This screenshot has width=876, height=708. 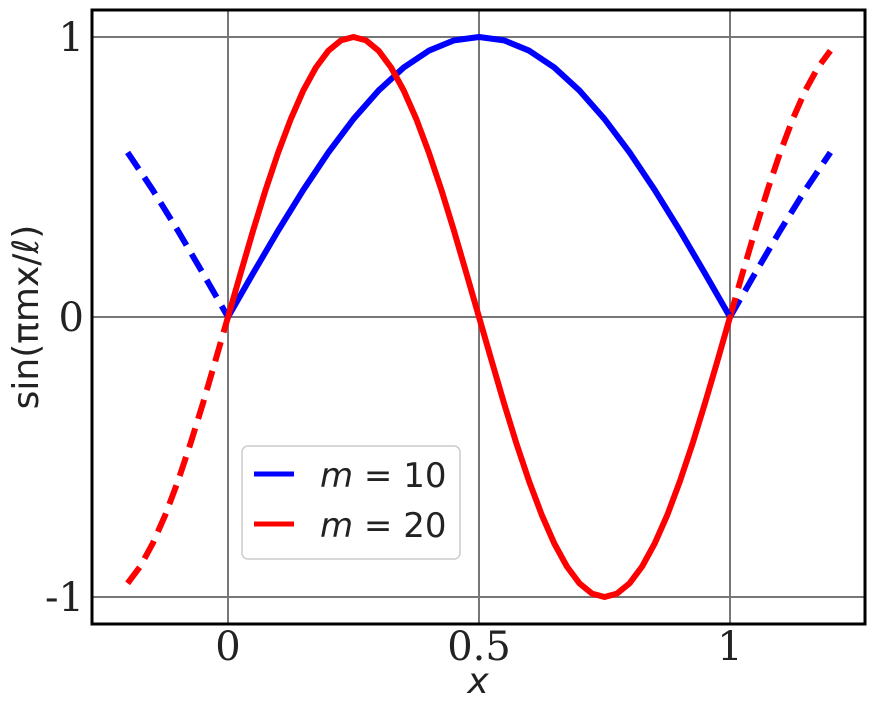 I want to click on x-tick-label-2: 1, so click(x=729, y=647).